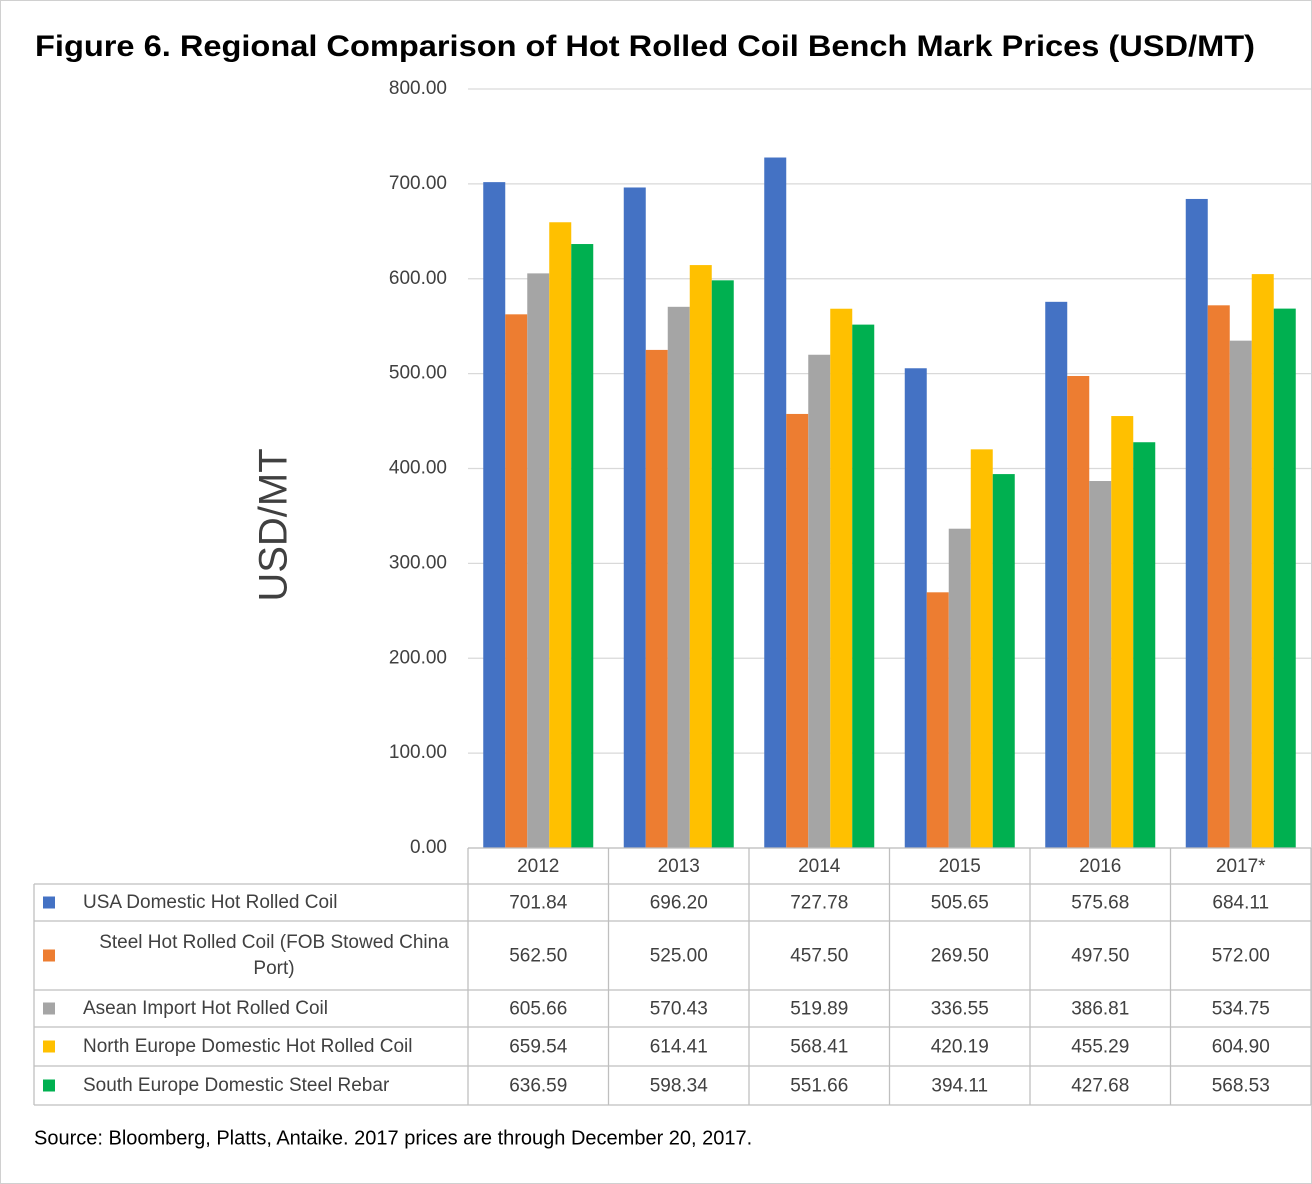  What do you see at coordinates (959, 1086) in the screenshot?
I see `table-value: 394.11` at bounding box center [959, 1086].